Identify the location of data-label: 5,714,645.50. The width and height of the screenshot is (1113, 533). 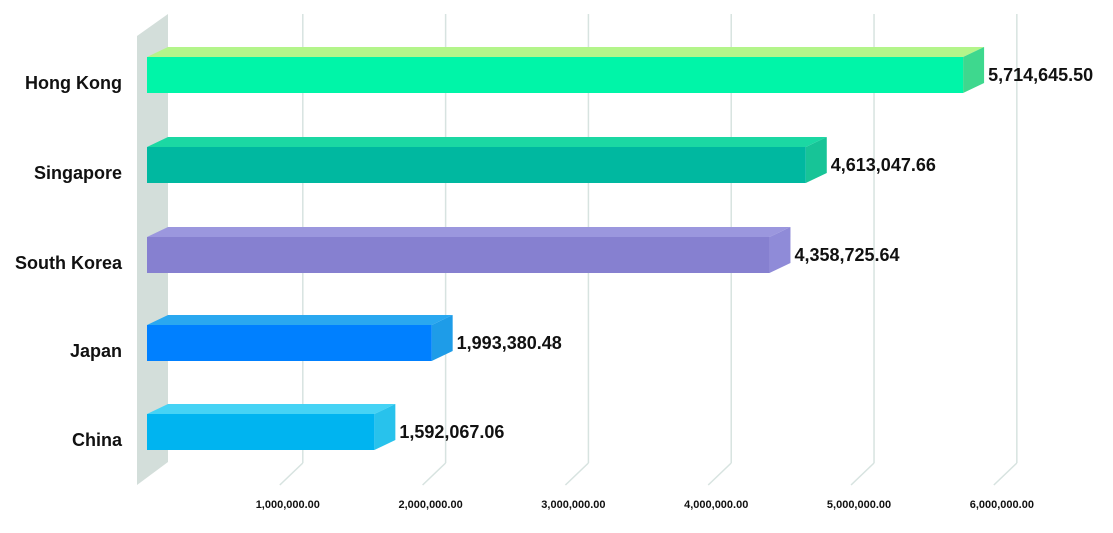
(1040, 75).